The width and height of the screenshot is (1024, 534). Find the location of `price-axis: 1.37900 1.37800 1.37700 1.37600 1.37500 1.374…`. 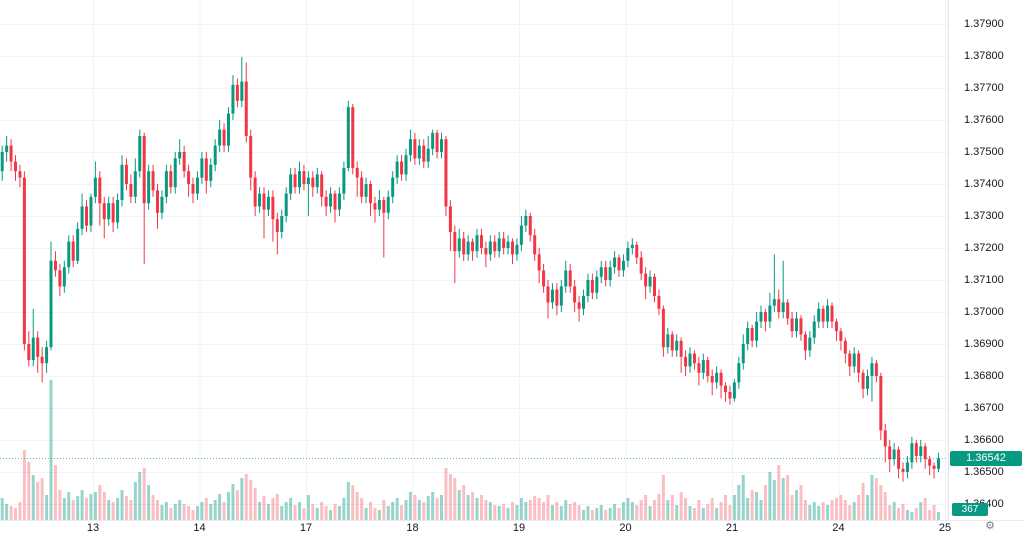

price-axis: 1.37900 1.37800 1.37700 1.37600 1.37500 1.374… is located at coordinates (986, 260).